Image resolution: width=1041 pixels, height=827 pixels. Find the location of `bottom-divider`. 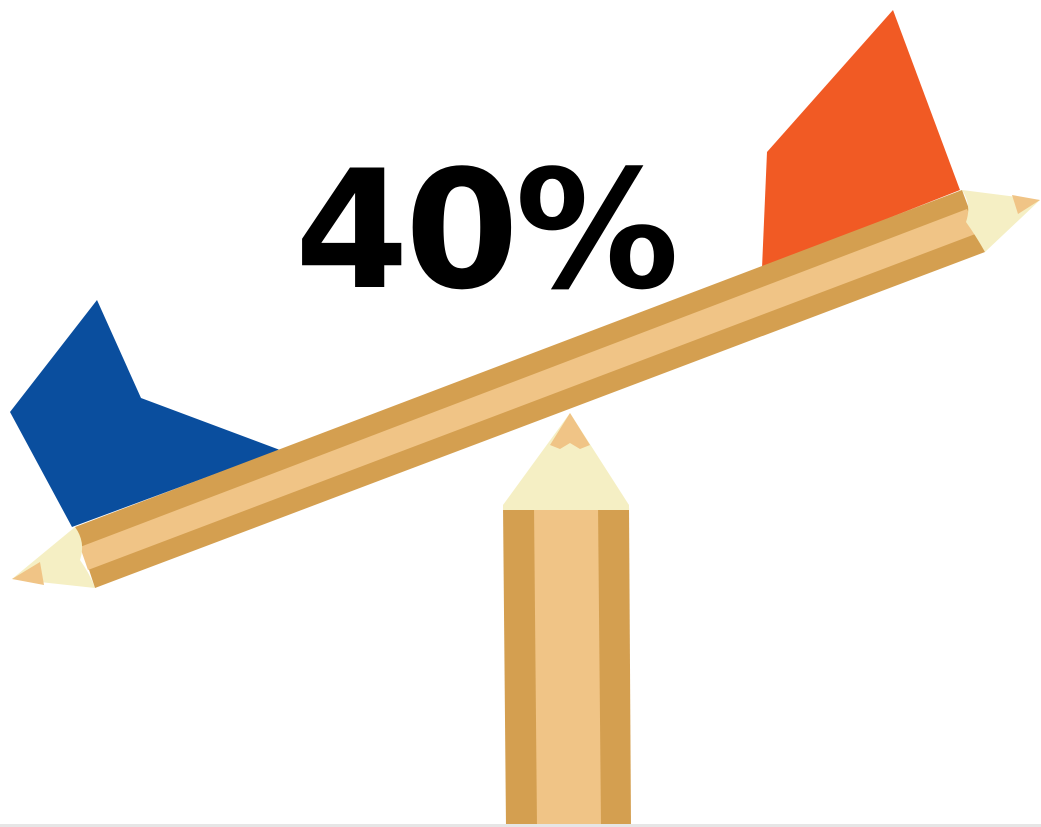

bottom-divider is located at coordinates (520, 825).